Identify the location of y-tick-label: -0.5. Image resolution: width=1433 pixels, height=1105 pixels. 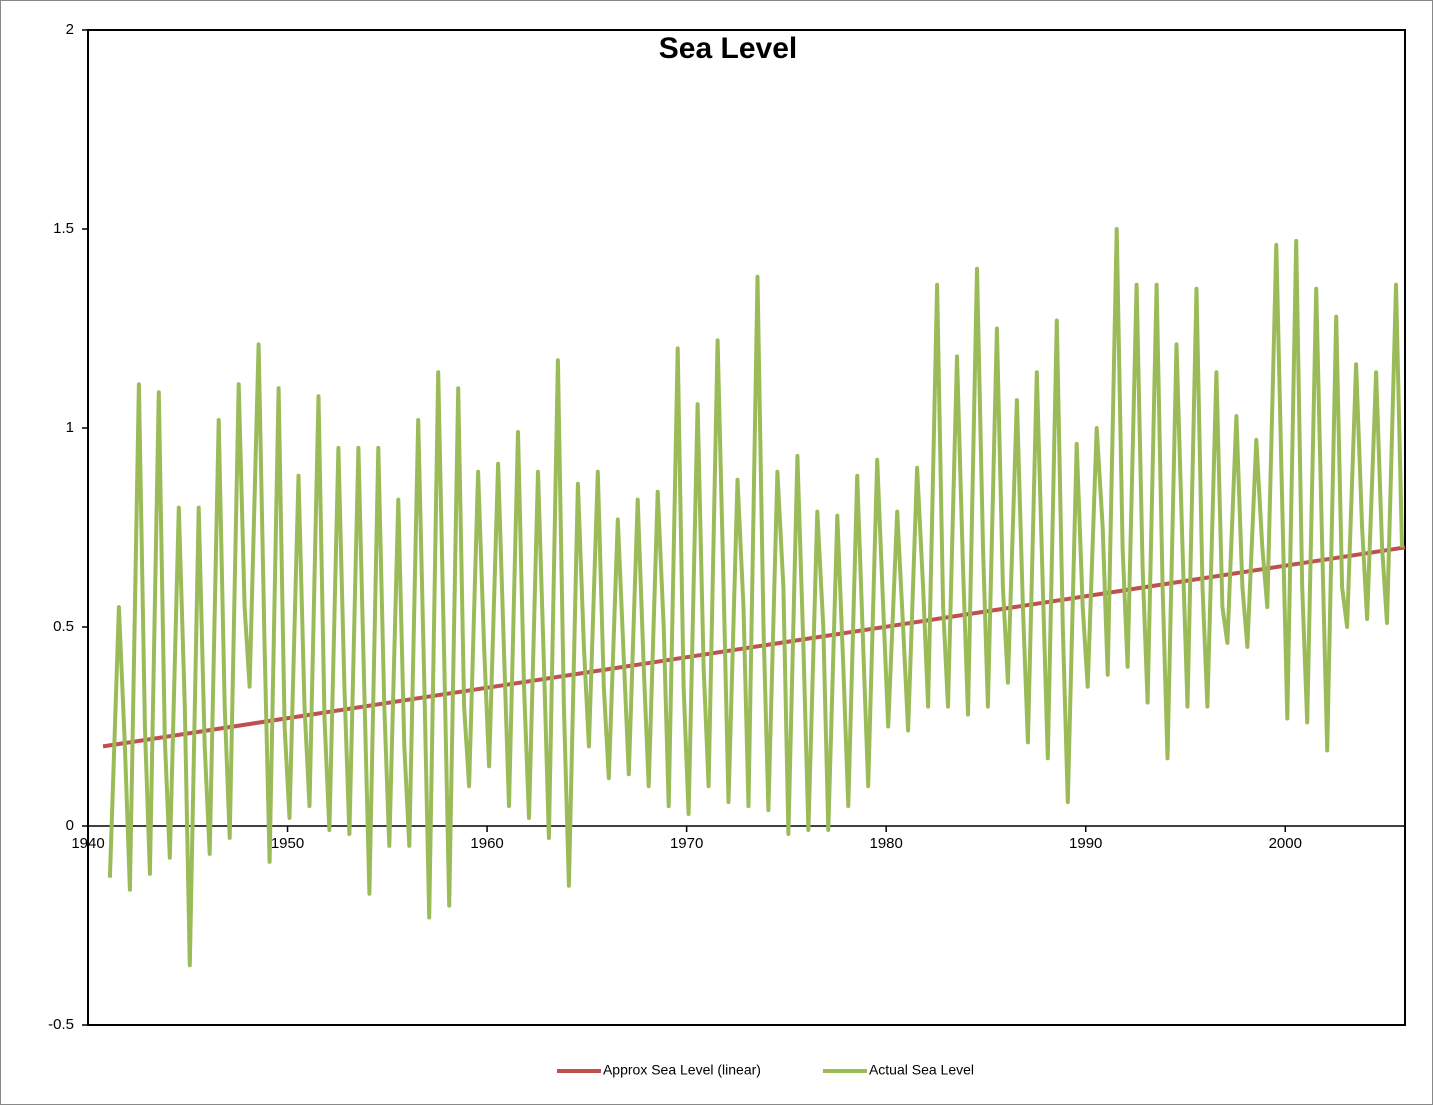
(61, 1024).